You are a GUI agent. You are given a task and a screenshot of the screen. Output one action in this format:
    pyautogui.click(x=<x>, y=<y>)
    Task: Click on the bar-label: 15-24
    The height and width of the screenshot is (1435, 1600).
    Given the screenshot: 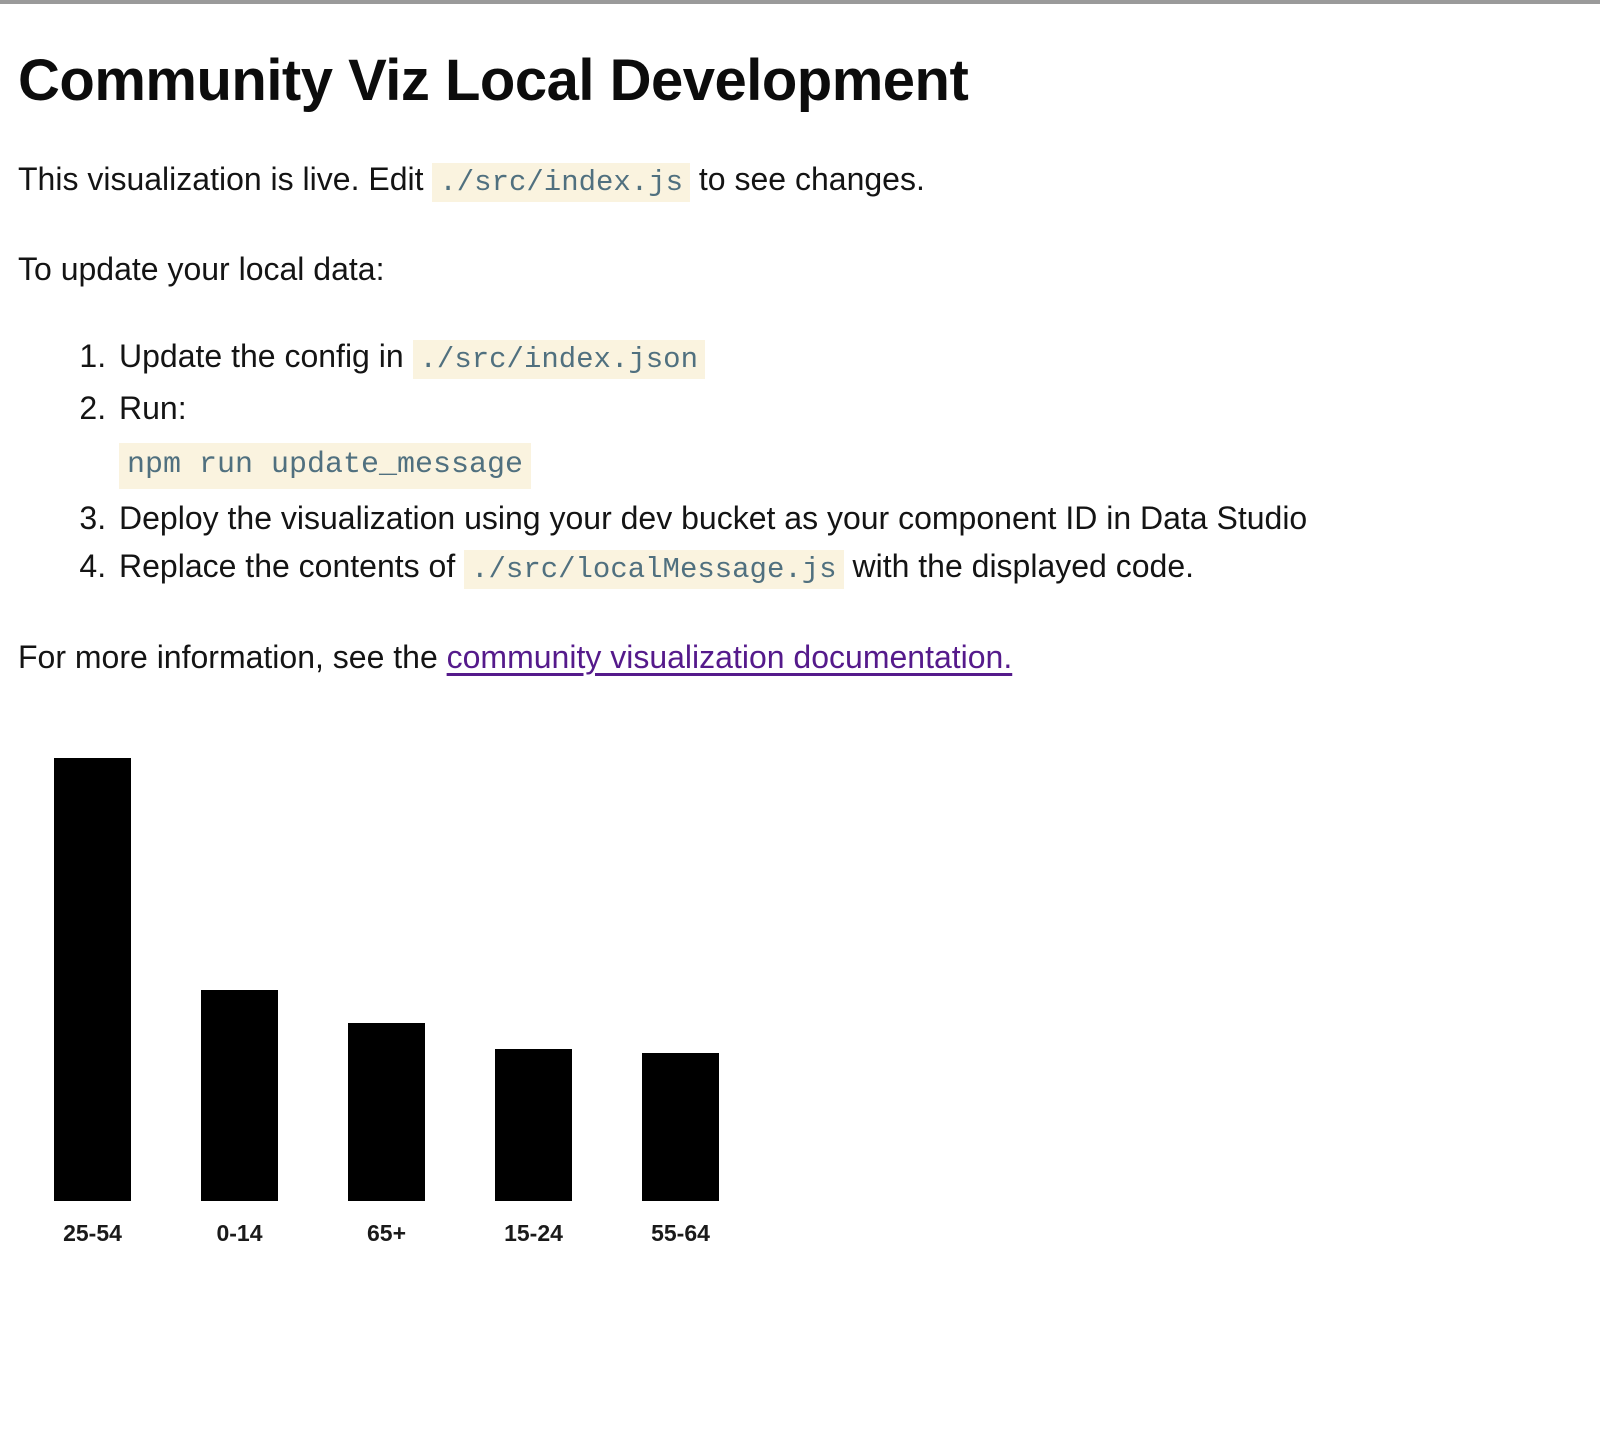 What is the action you would take?
    pyautogui.click(x=533, y=1232)
    